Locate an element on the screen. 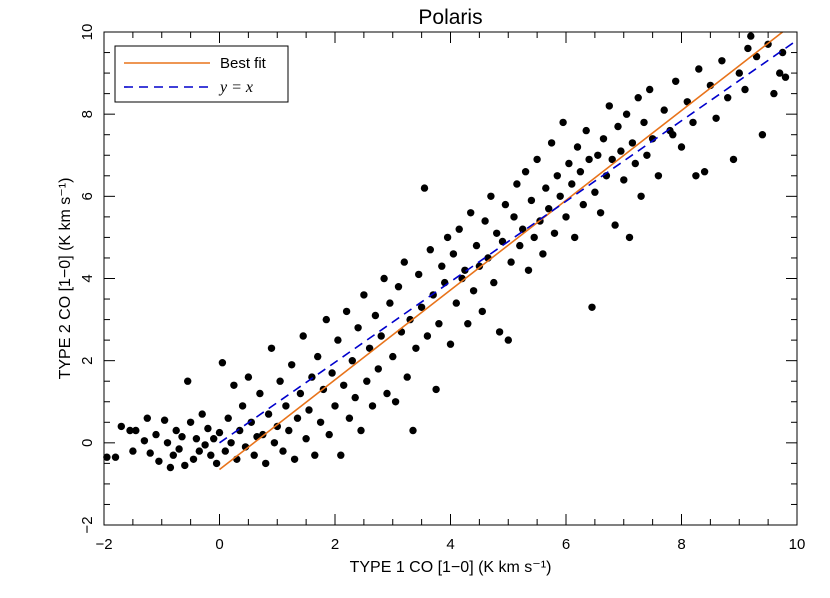  y-tick-label: 6 is located at coordinates (87, 196).